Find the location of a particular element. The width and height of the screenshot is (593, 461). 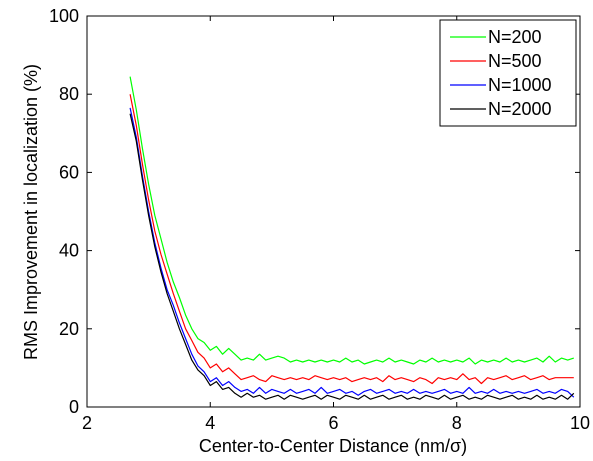

legend-label: N=500 is located at coordinates (515, 61).